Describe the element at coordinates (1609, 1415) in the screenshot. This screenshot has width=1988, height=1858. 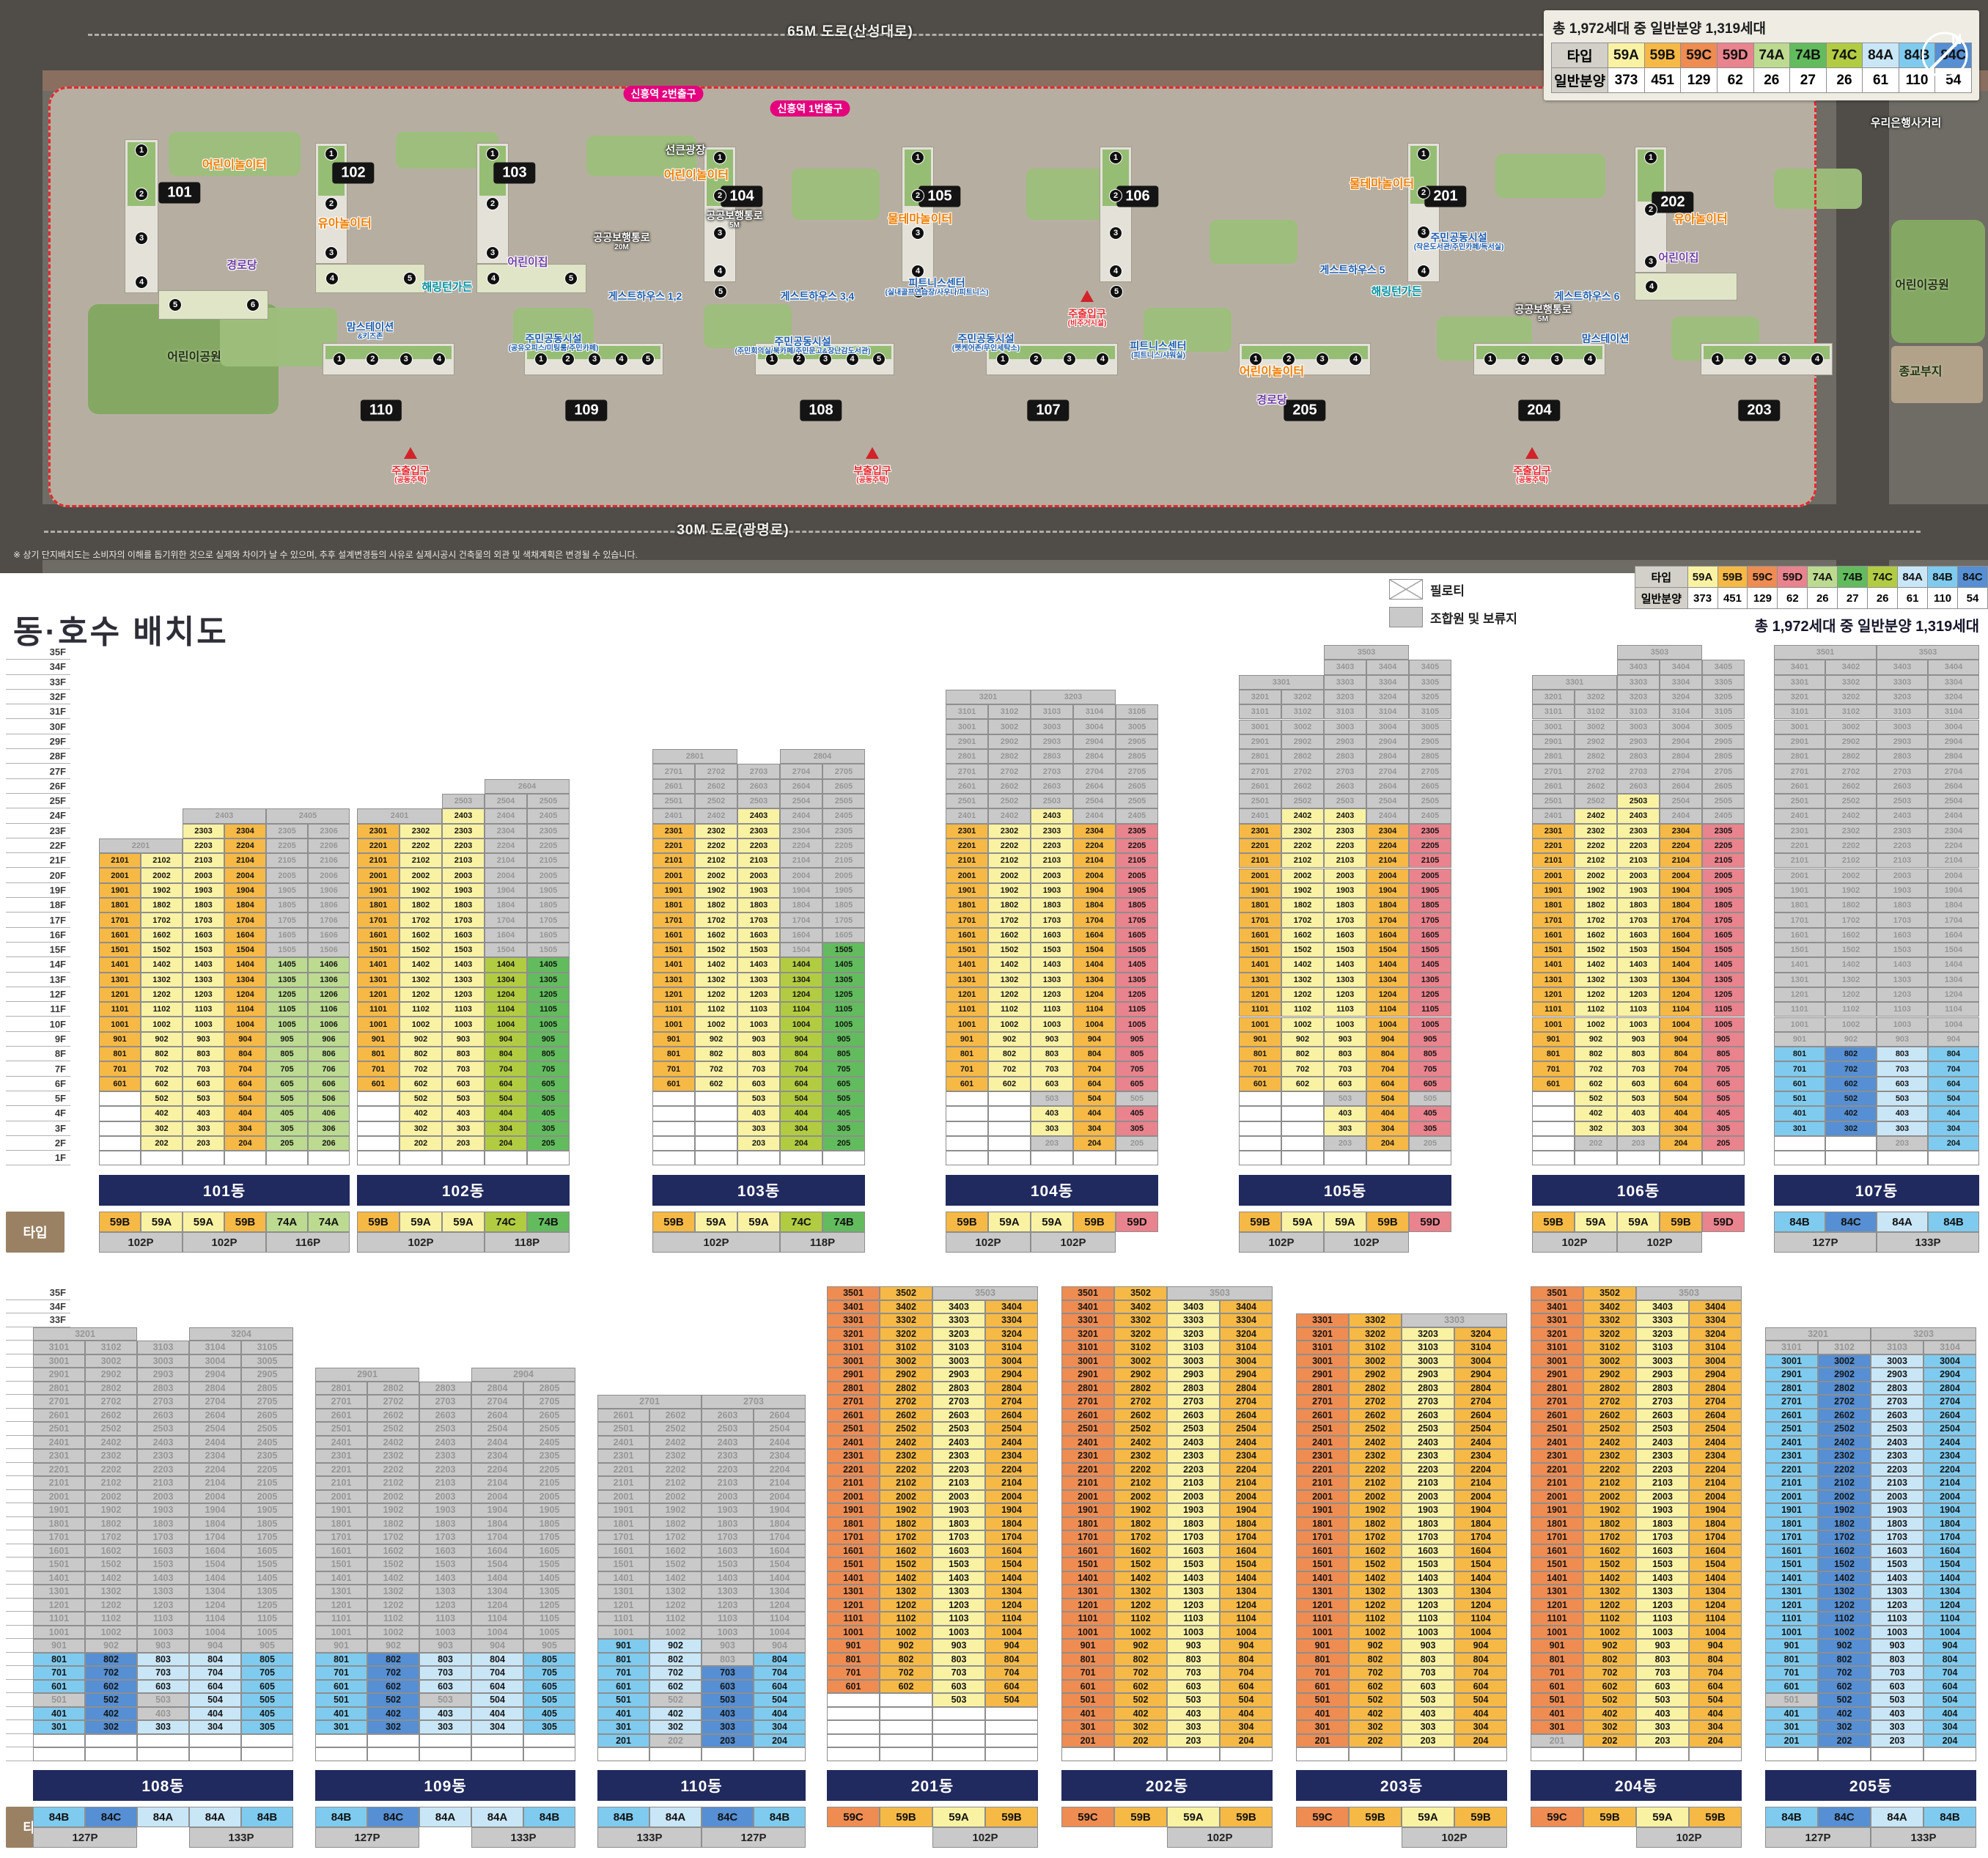
I see `unit-cell: 2602` at that location.